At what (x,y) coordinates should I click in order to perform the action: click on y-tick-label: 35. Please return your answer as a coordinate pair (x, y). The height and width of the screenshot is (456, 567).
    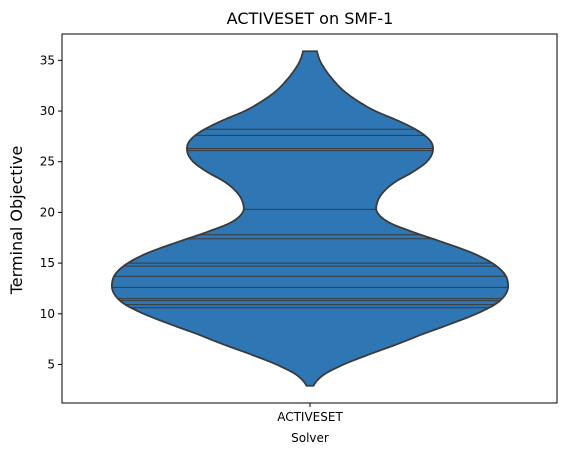
    Looking at the image, I should click on (47, 60).